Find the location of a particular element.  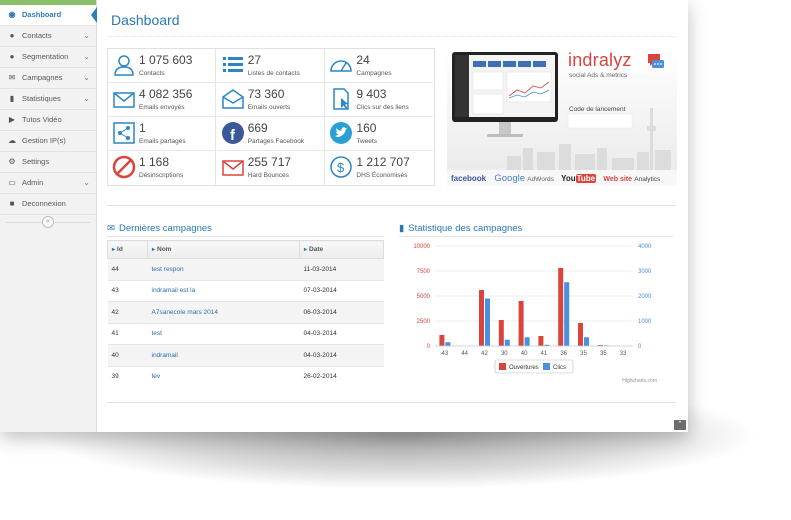

legend-label: Ouvertures is located at coordinates (524, 368).